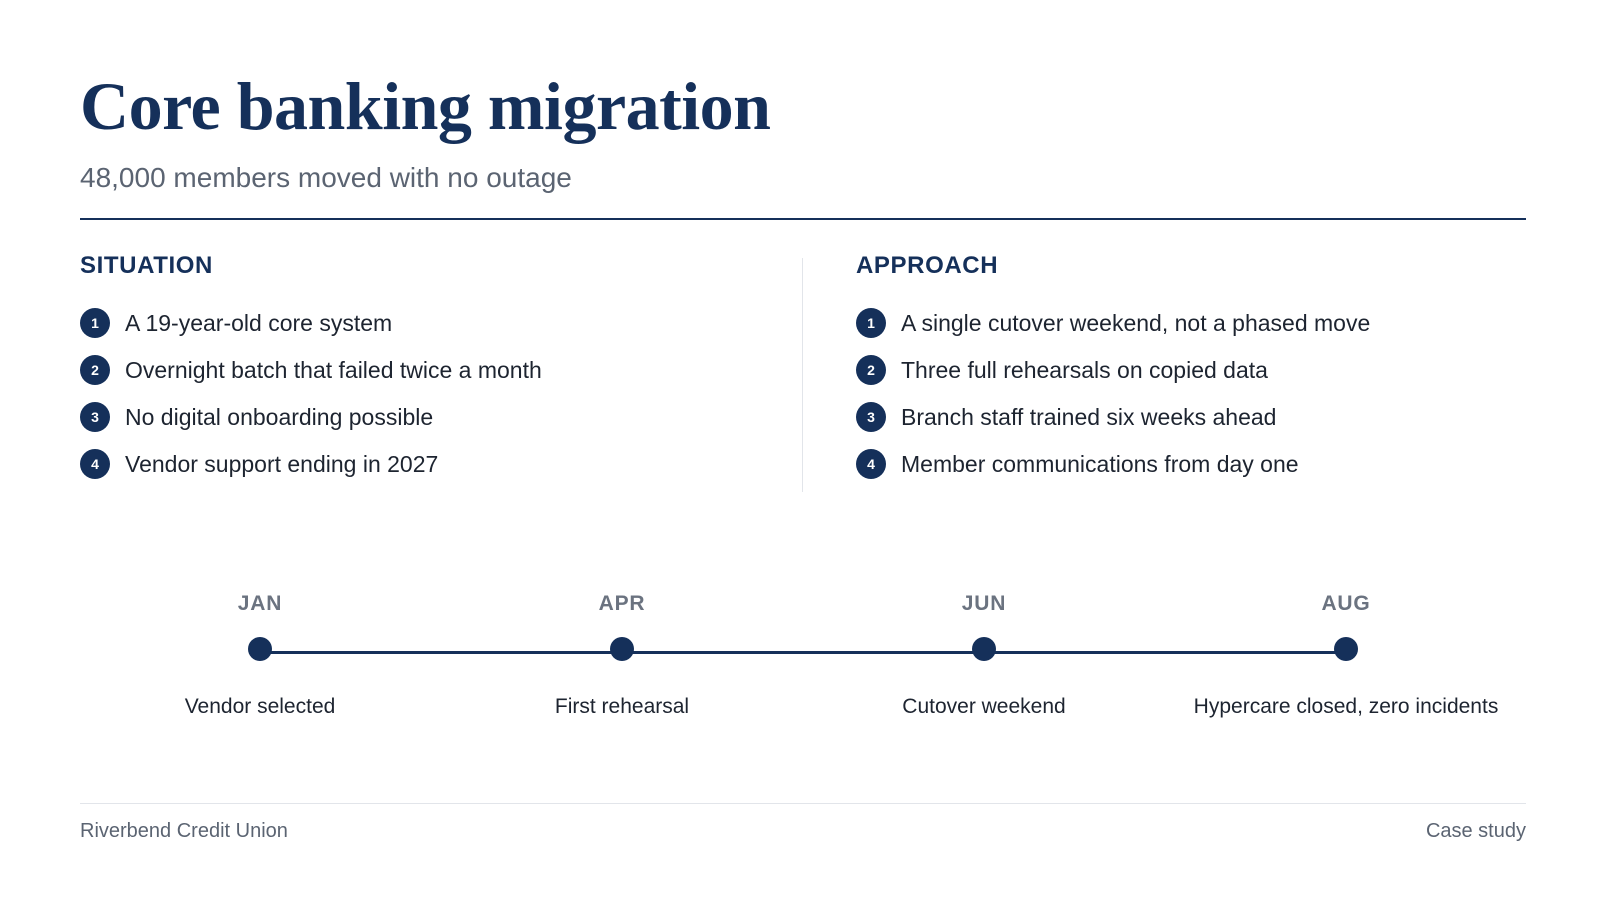  I want to click on timeline-milestone-aug: AUG Hypercare closed, zero incidents, so click(1346, 655).